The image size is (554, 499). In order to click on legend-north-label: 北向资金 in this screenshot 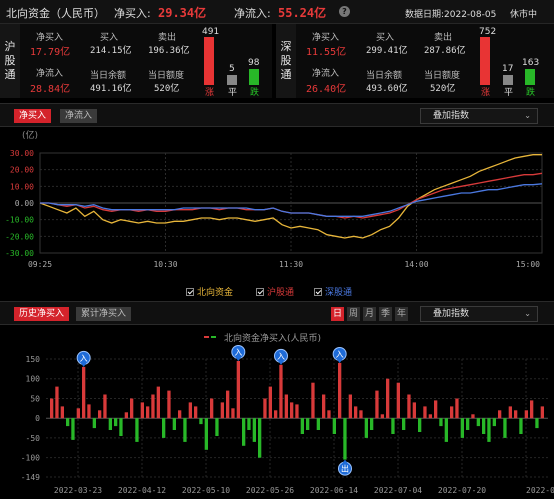, I will do `click(215, 293)`.